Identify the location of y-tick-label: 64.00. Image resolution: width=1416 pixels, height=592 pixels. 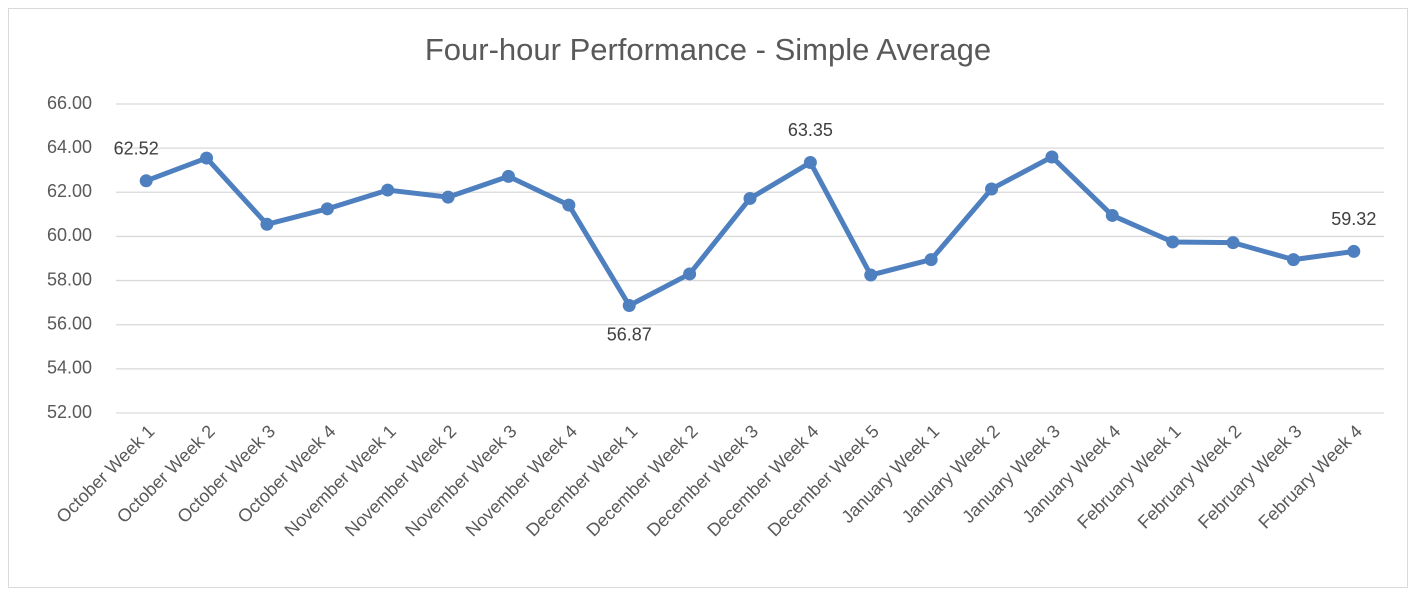
(69, 147).